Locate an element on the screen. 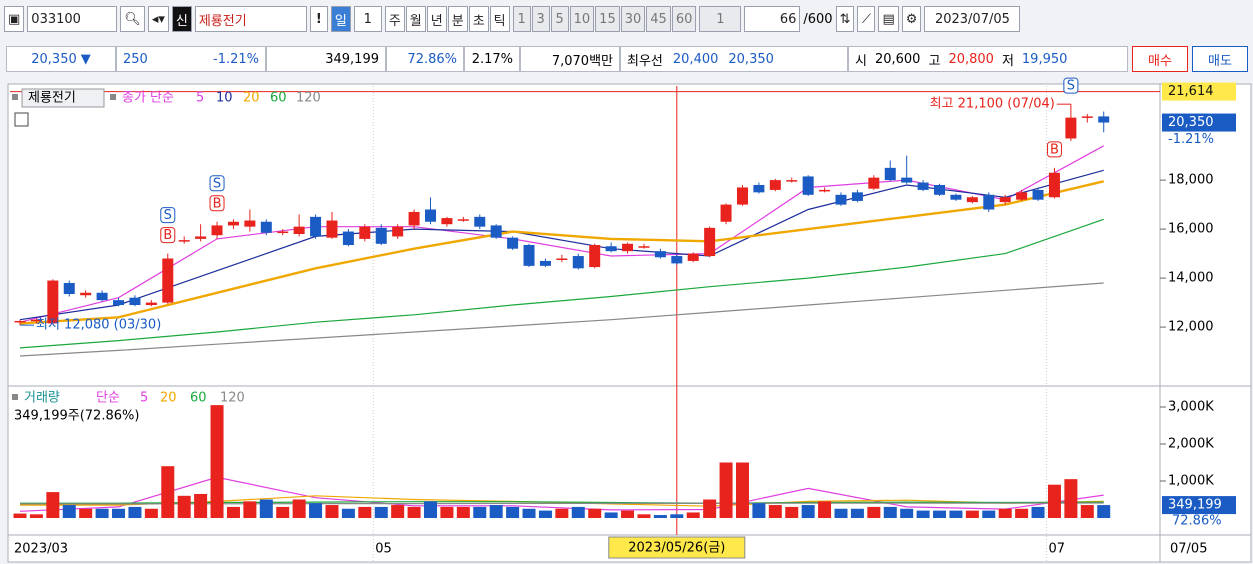 This screenshot has height=564, width=1253. alert-button: ! is located at coordinates (318, 19).